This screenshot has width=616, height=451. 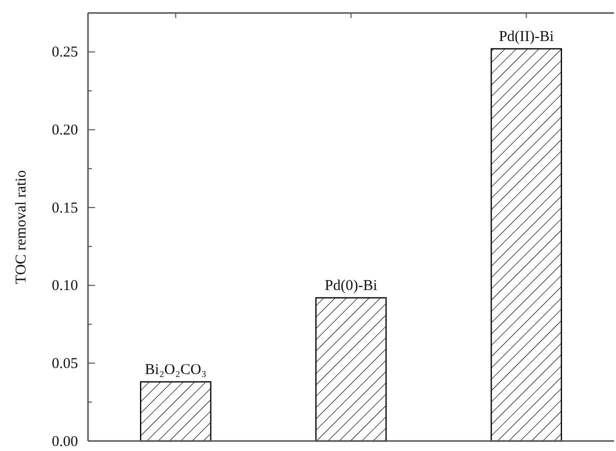 I want to click on y-axis-title: TOC removal ratio, so click(x=21, y=227).